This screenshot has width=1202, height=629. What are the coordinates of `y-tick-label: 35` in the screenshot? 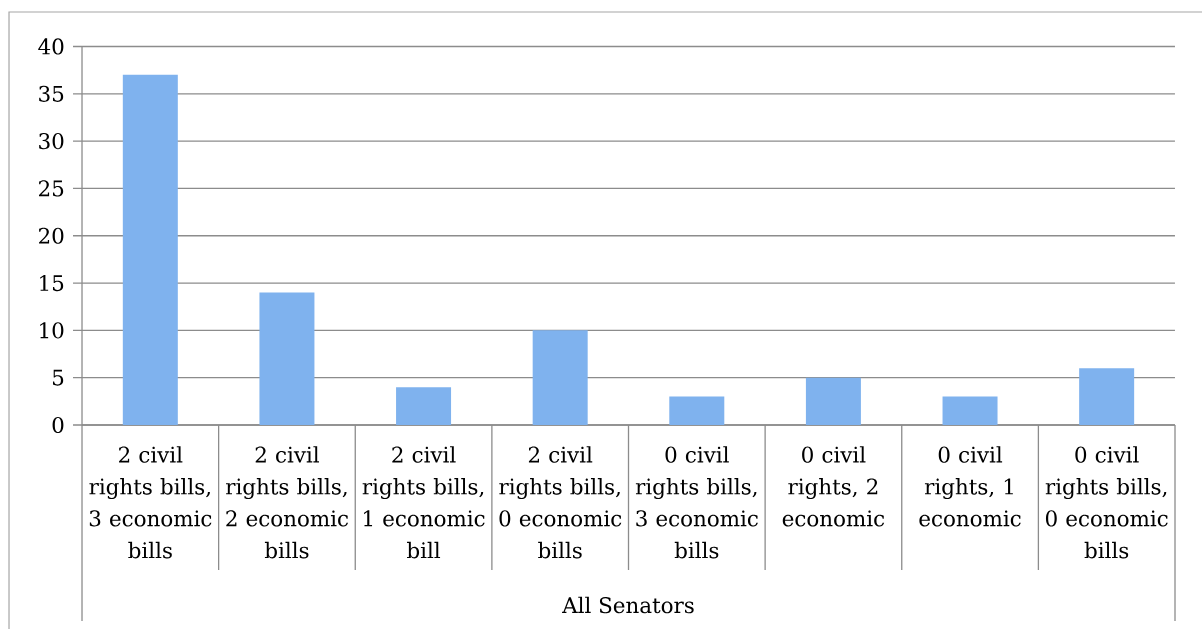 It's located at (51, 93).